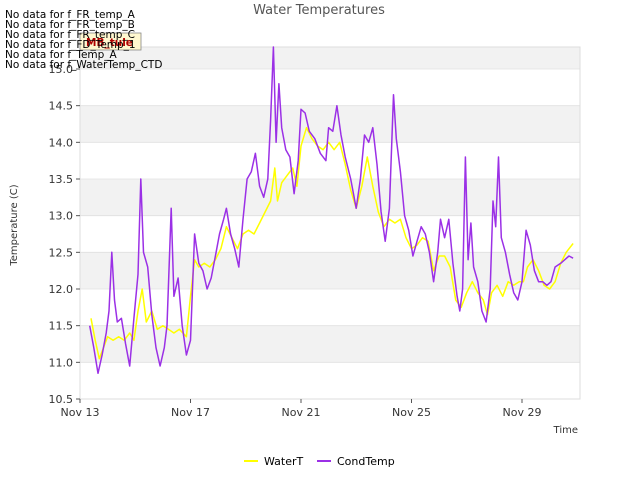  What do you see at coordinates (411, 412) in the screenshot?
I see `x-tick-label: Nov 25` at bounding box center [411, 412].